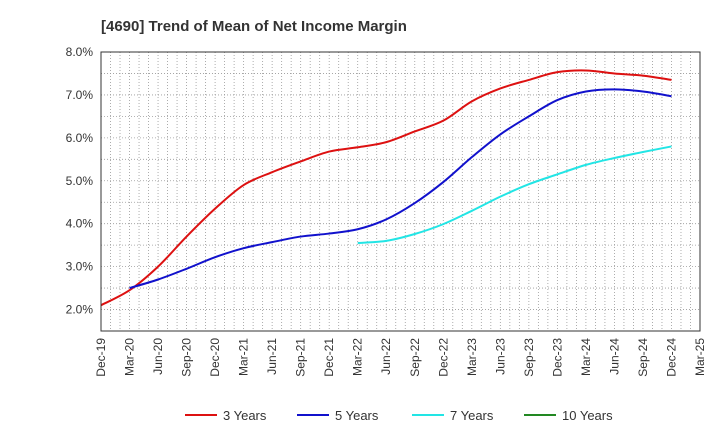 This screenshot has height=440, width=720. I want to click on x-tick-label: Dec-21, so click(329, 357).